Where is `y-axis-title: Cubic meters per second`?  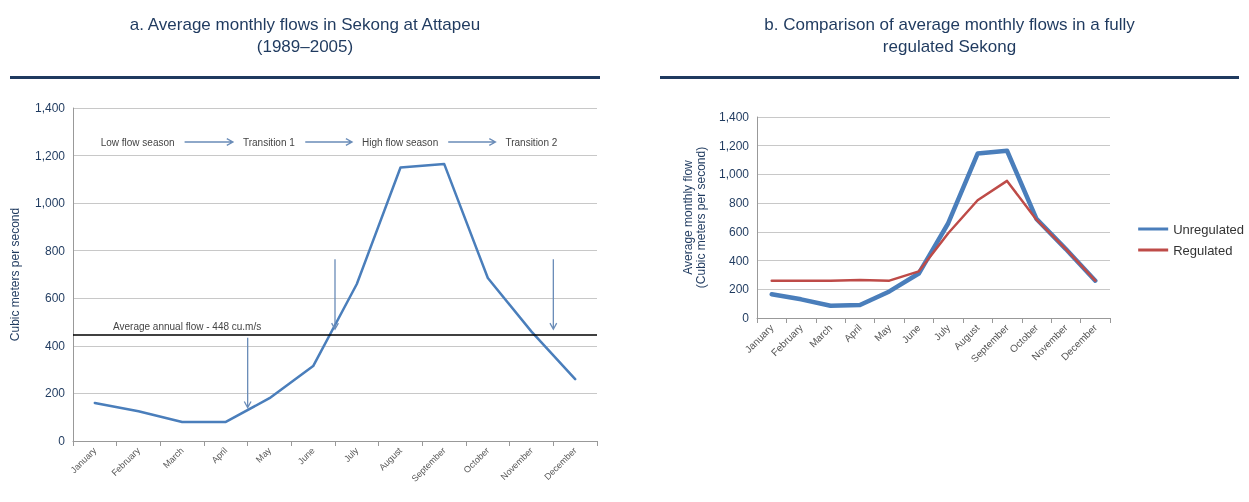
y-axis-title: Cubic meters per second is located at coordinates (14, 274).